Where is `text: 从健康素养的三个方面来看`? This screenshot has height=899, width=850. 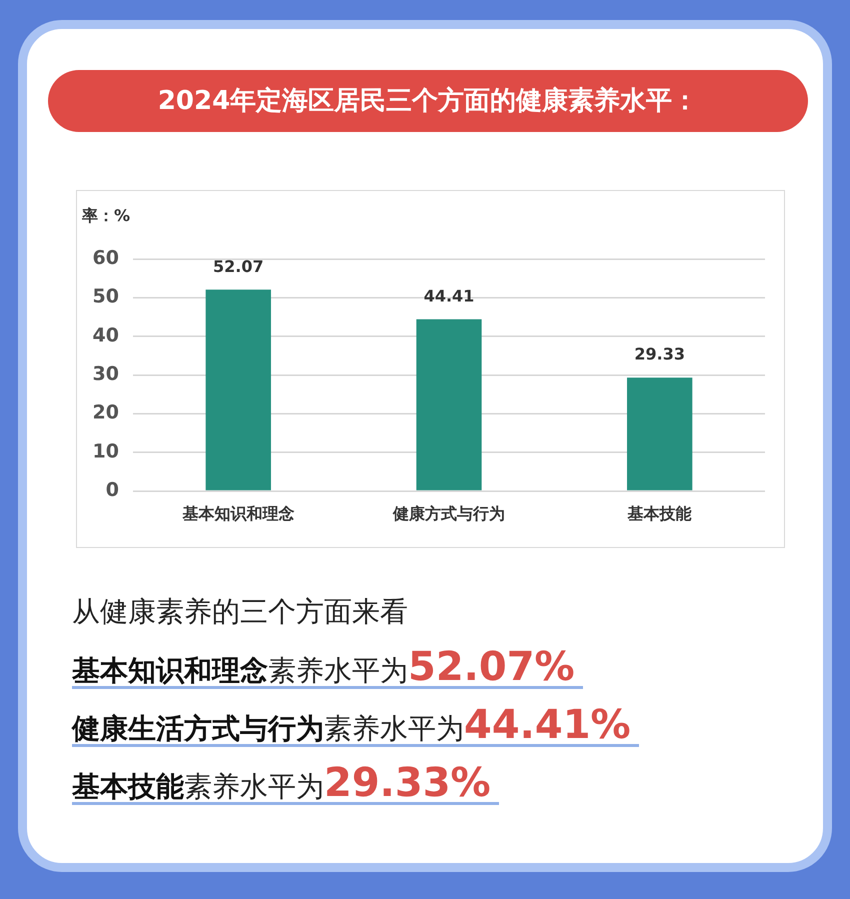 text: 从健康素养的三个方面来看 is located at coordinates (240, 612).